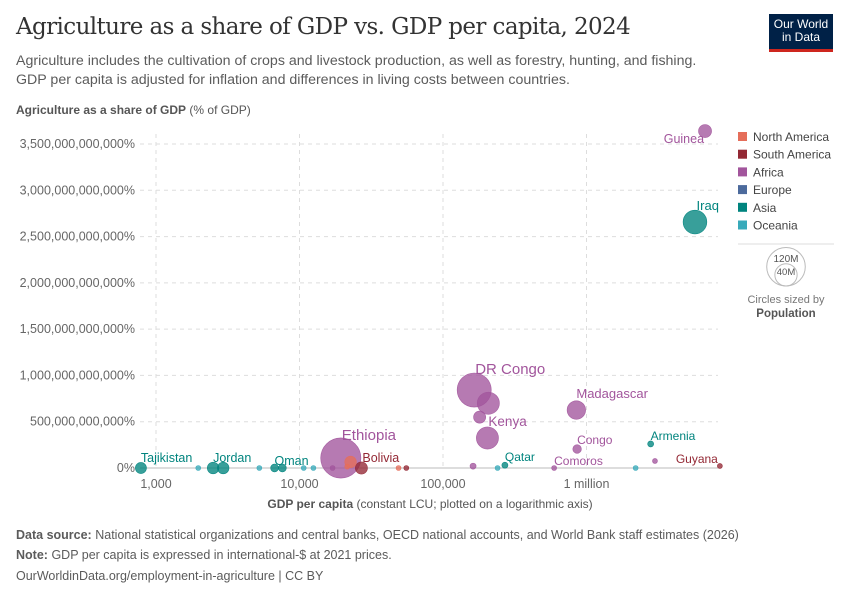 Image resolution: width=850 pixels, height=600 pixels. What do you see at coordinates (510, 369) in the screenshot?
I see `point-label: DR Congo` at bounding box center [510, 369].